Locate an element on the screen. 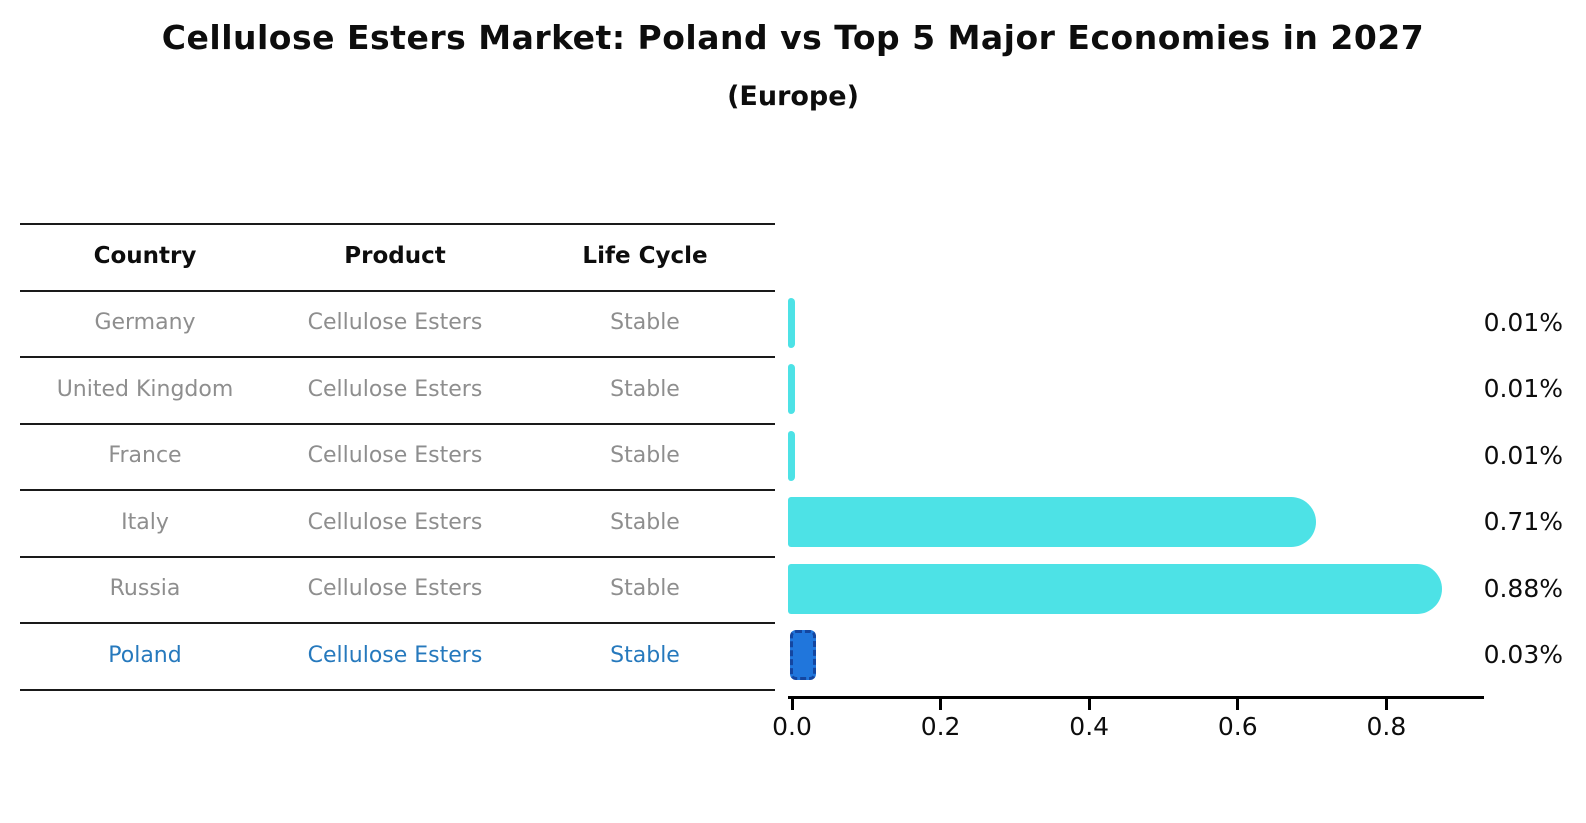 This screenshot has height=823, width=1586. table-header-life-cycle: Life Cycle is located at coordinates (645, 256).